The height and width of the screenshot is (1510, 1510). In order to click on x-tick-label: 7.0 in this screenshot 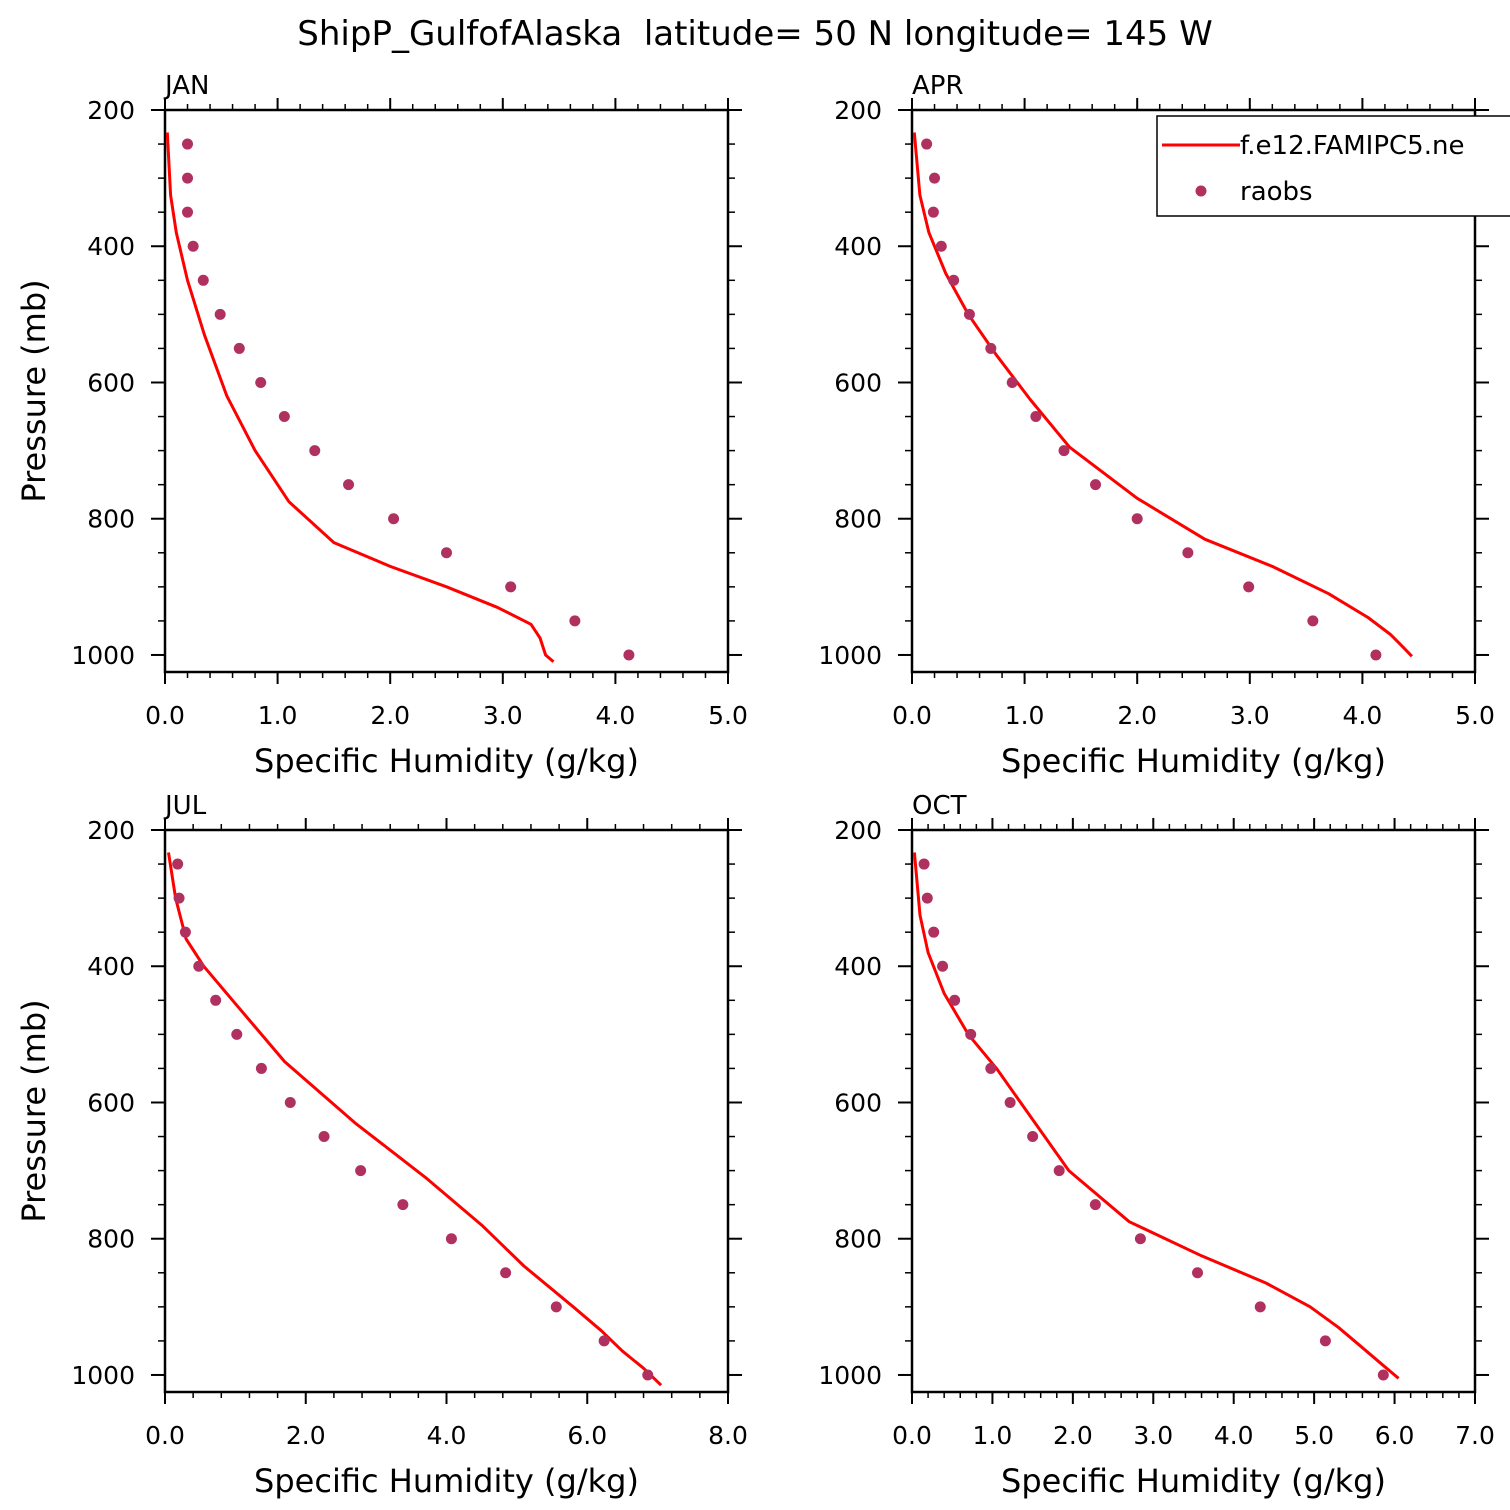, I will do `click(1475, 1435)`.